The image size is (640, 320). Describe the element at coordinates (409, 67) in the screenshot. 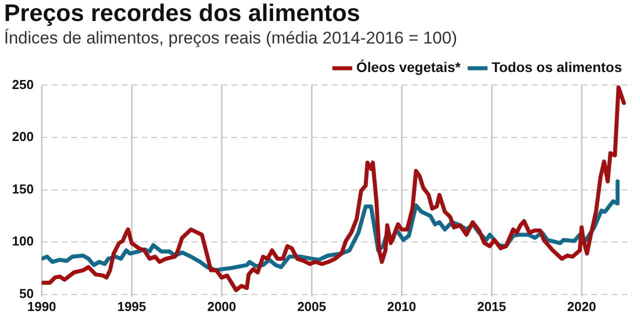

I see `legend-label: Óleos vegetais*` at that location.